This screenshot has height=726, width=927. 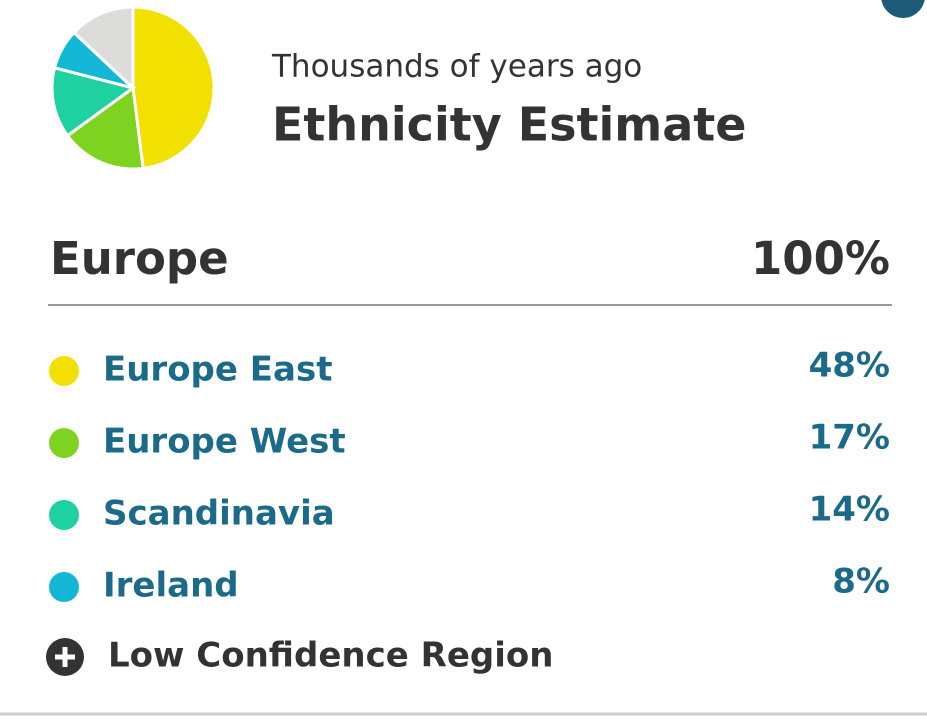 What do you see at coordinates (330, 656) in the screenshot?
I see `low-confidence-label: Low Confidence Region` at bounding box center [330, 656].